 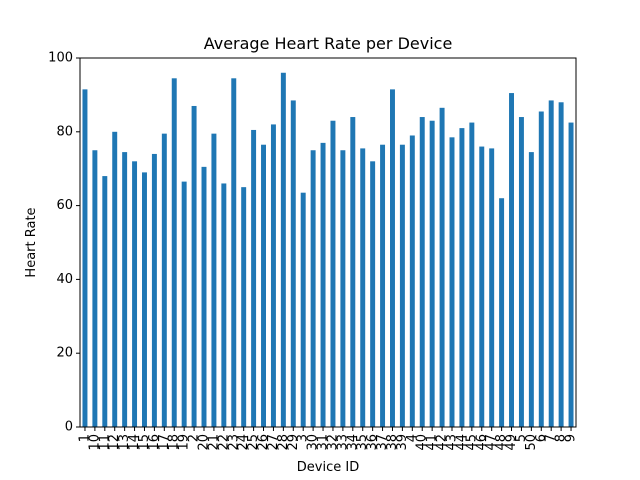 I want to click on x-tick-label-31: 31, so click(x=323, y=442).